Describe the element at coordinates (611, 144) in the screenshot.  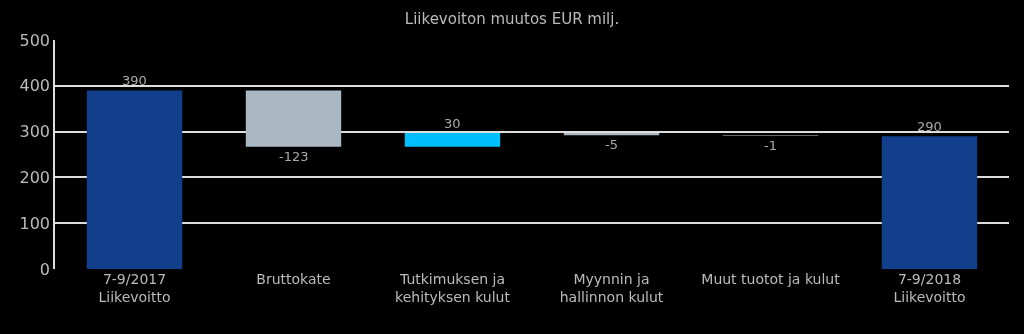
I see `data-label: -5` at that location.